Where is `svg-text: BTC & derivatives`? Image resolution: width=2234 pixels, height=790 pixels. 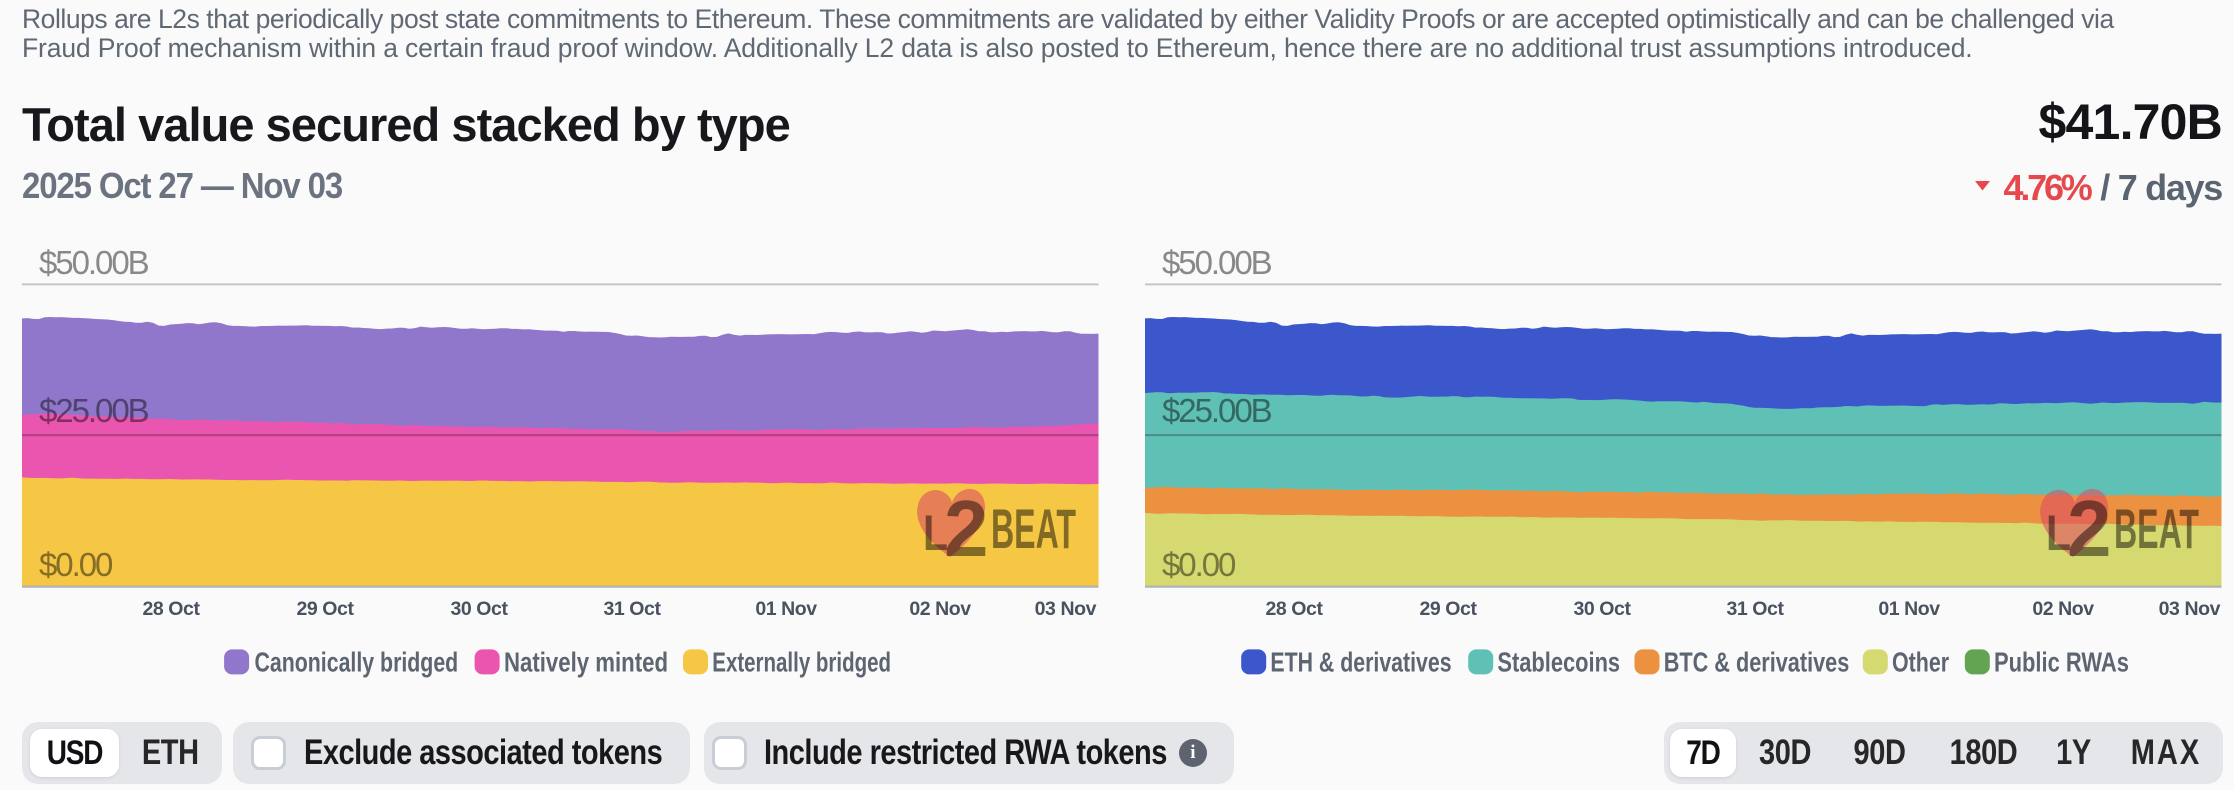 svg-text: BTC & derivatives is located at coordinates (1757, 661).